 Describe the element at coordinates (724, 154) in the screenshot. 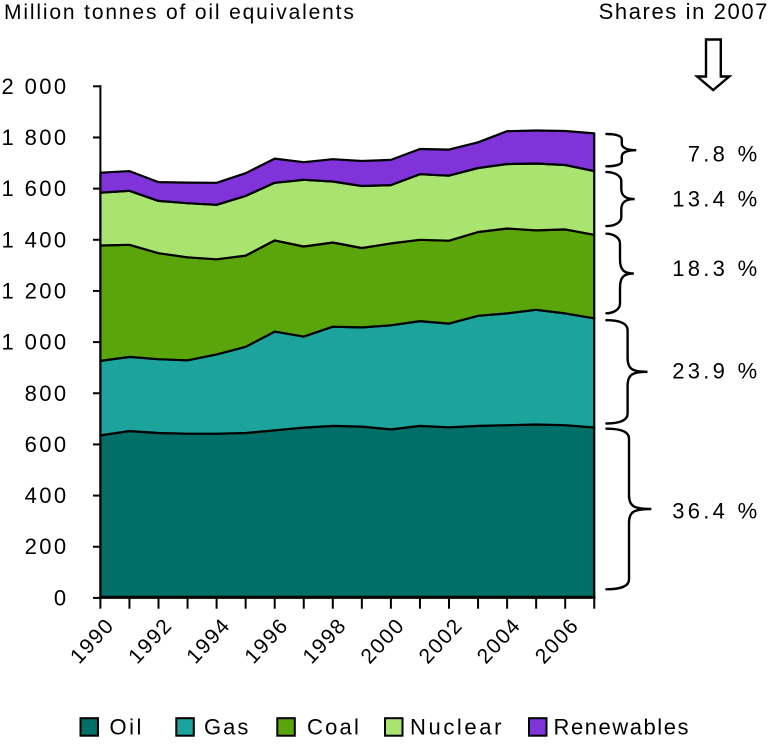

I see `svg-text: 7.8 %` at that location.